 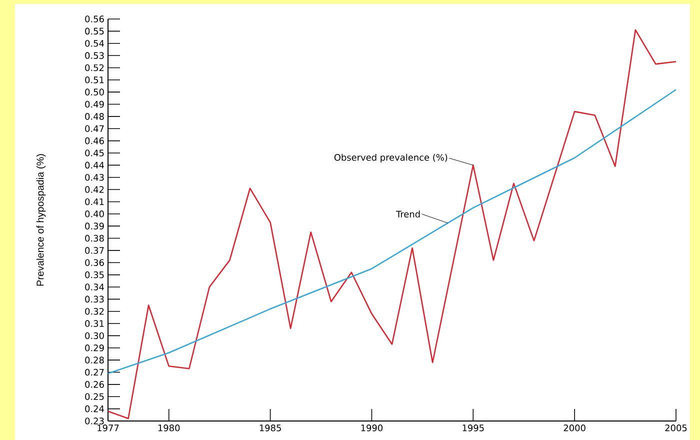 I want to click on x-tick-label: 1985, so click(x=270, y=428).